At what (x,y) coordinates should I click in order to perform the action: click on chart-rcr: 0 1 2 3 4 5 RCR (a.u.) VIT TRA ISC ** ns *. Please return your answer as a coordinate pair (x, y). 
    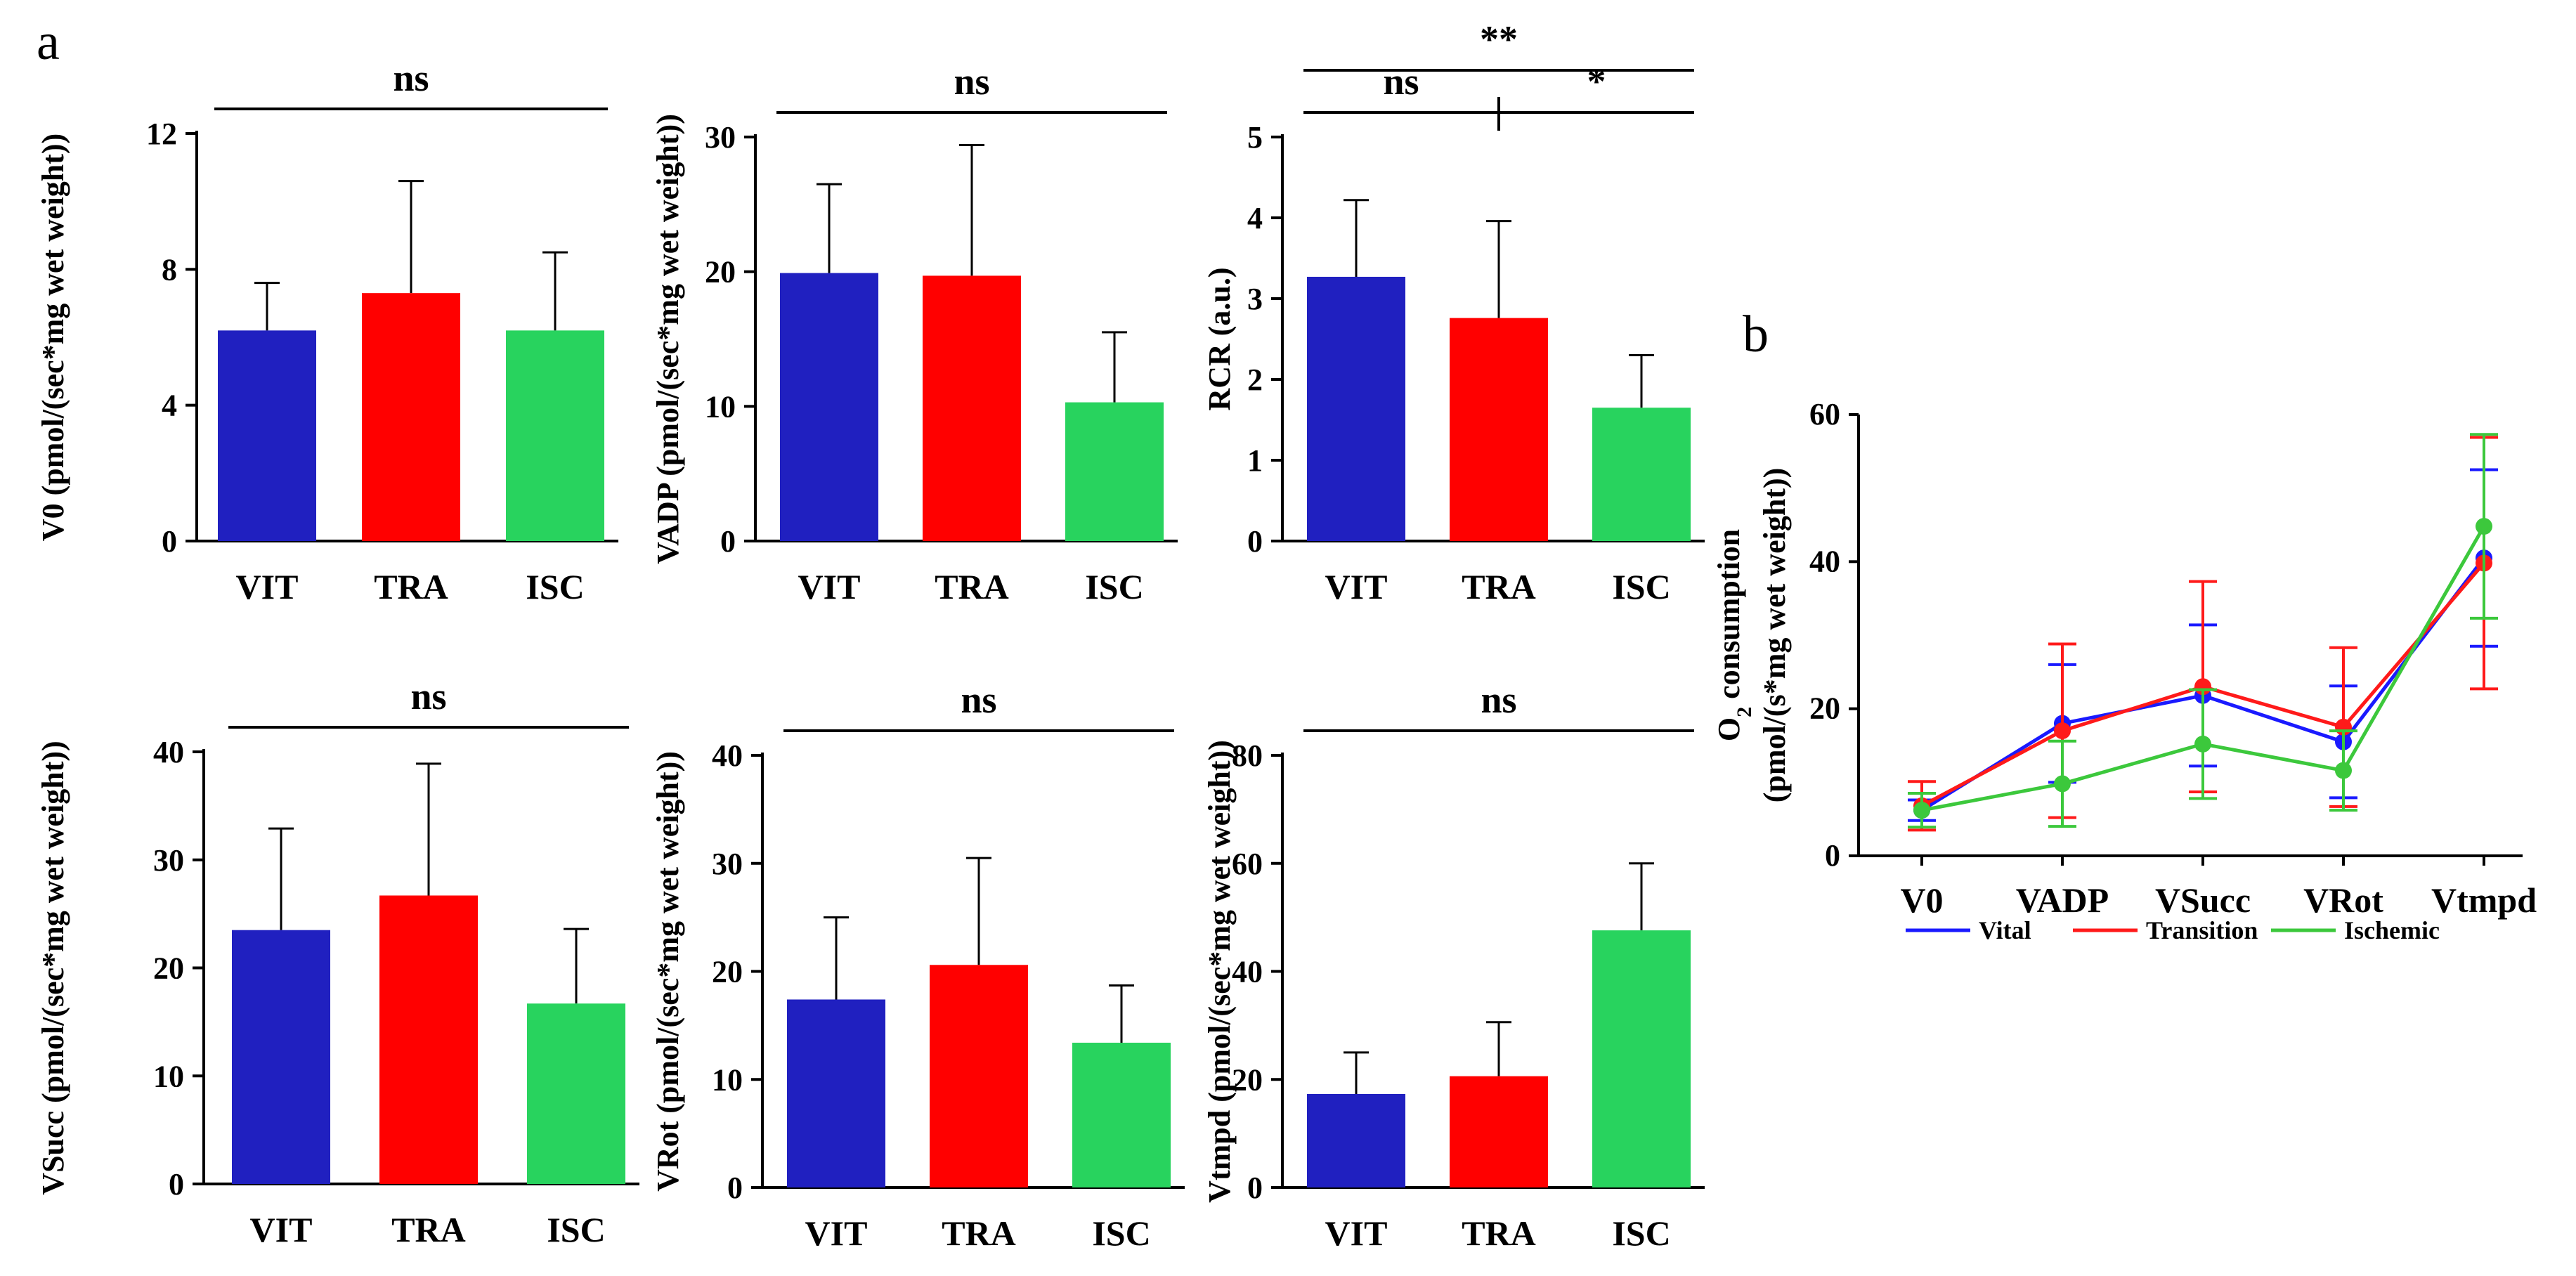
    Looking at the image, I should click on (1453, 312).